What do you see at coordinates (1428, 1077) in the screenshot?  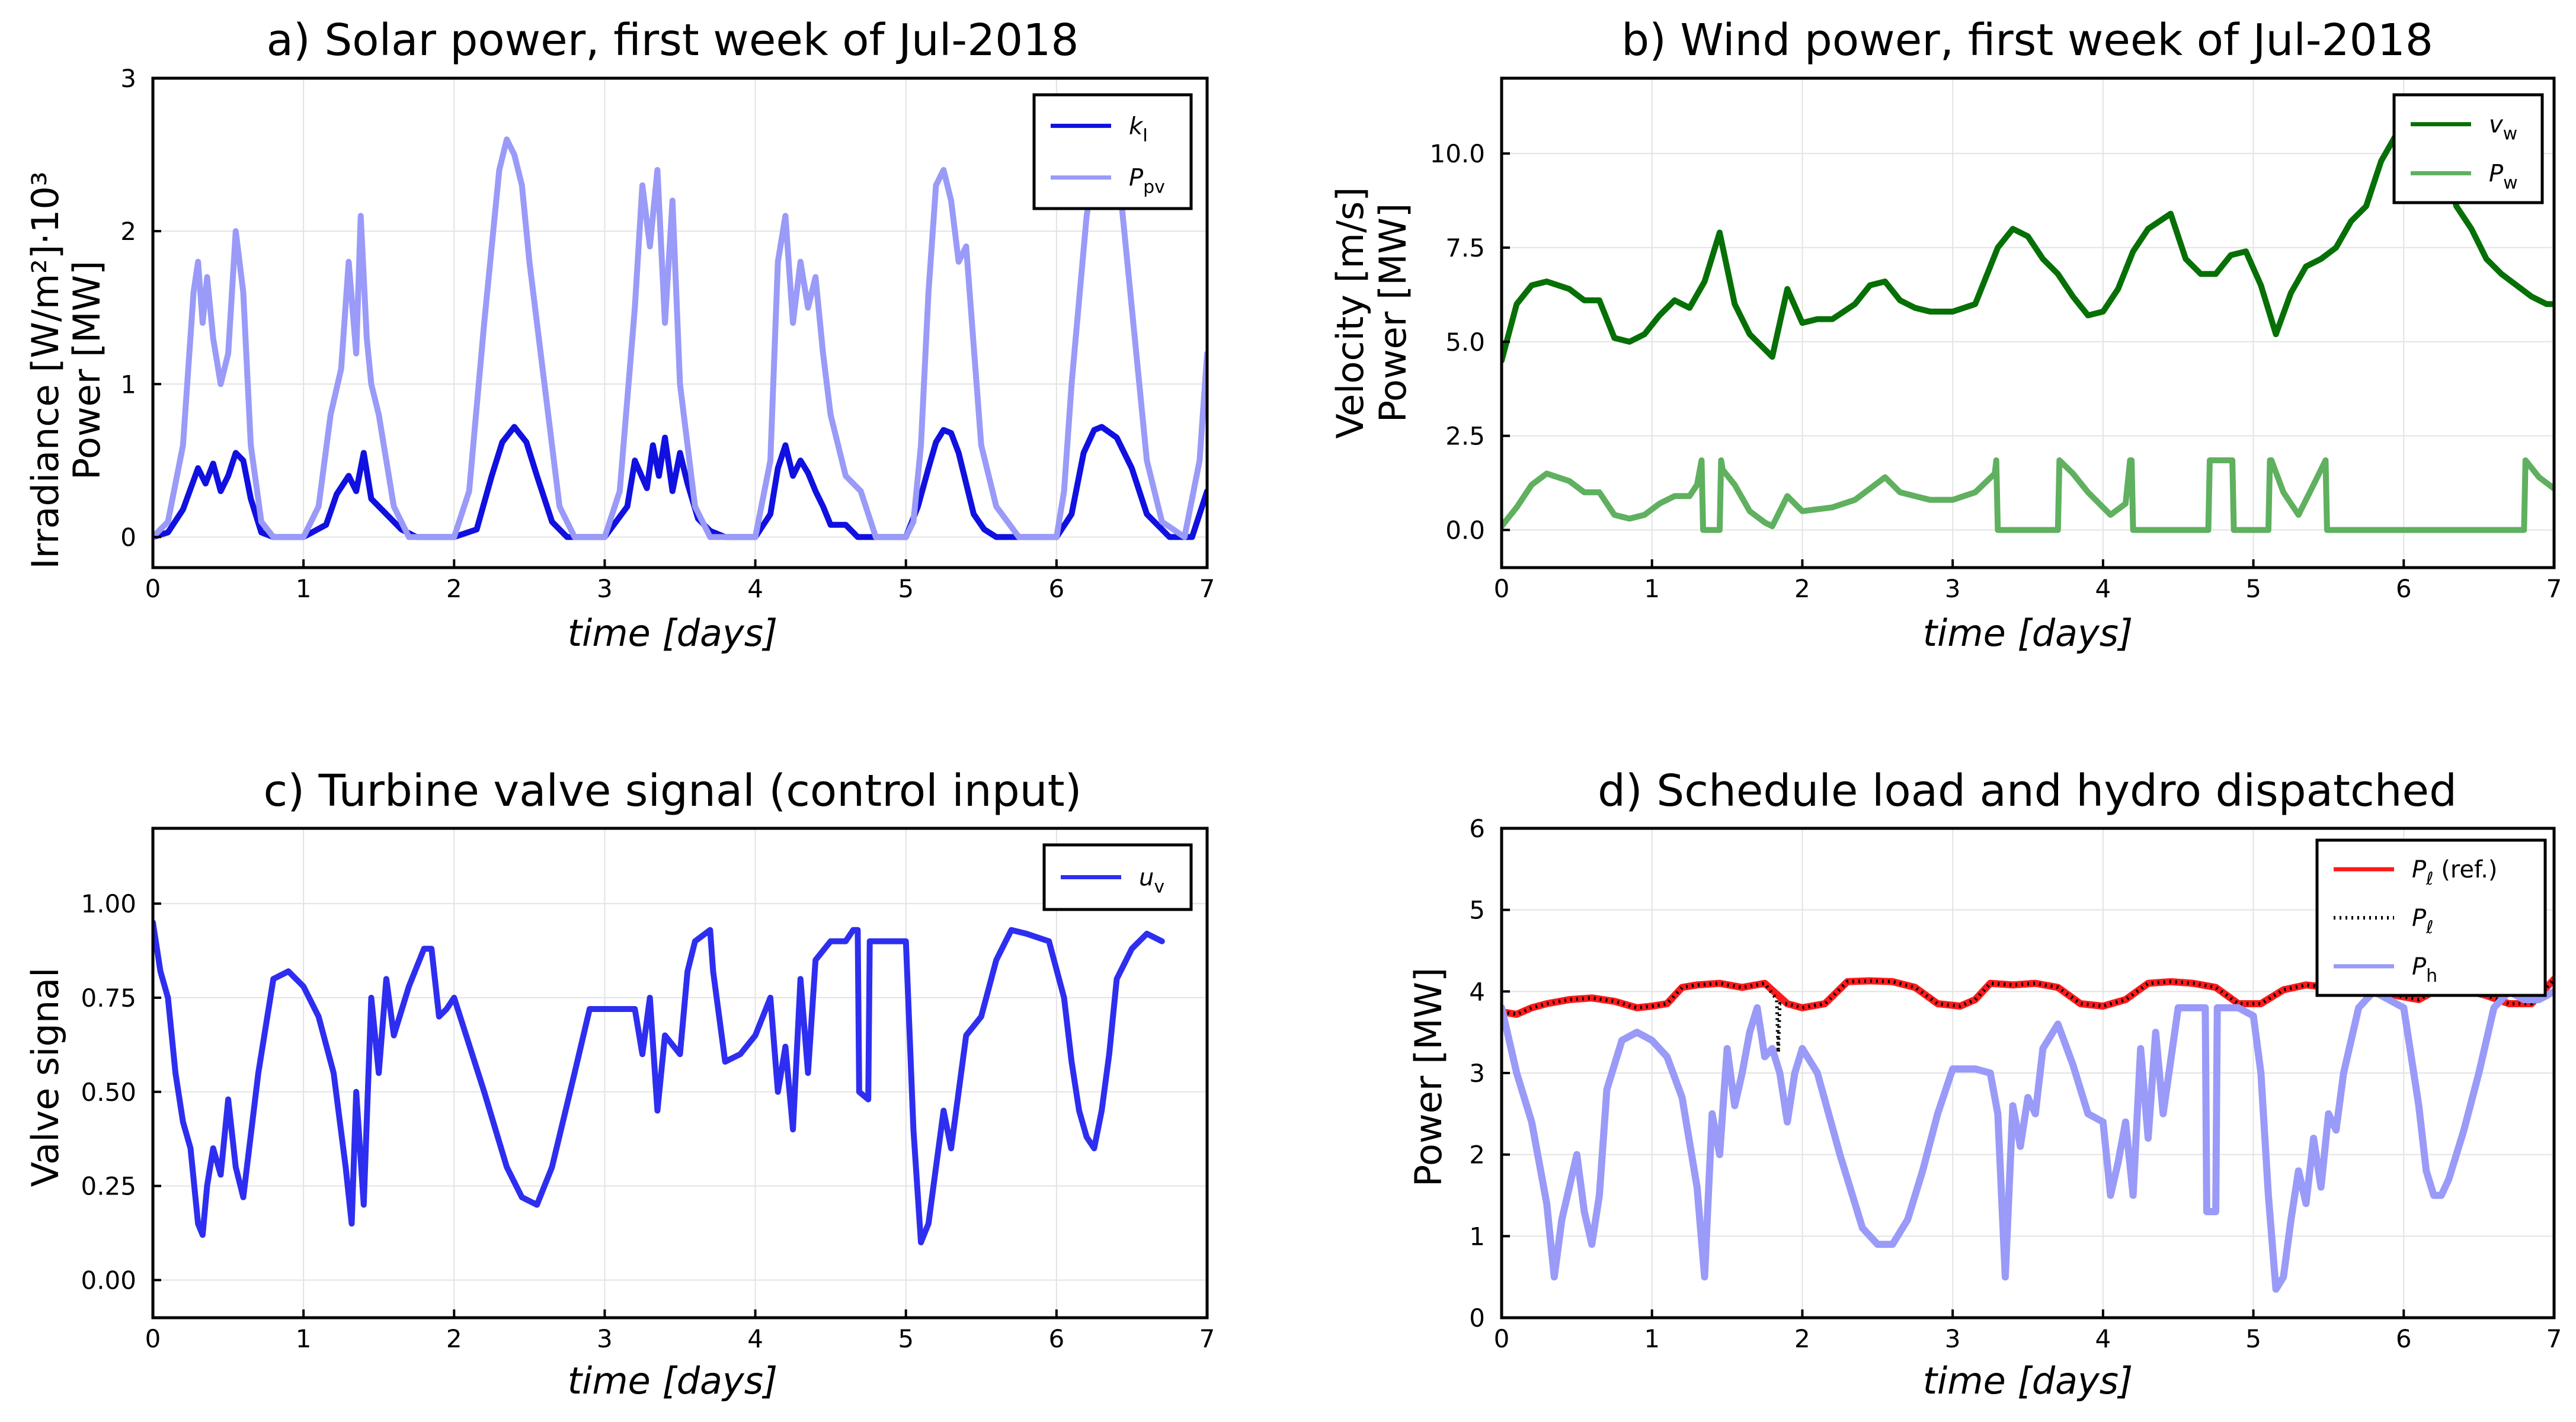 I see `panel-d-ylabel: Power [MW]` at bounding box center [1428, 1077].